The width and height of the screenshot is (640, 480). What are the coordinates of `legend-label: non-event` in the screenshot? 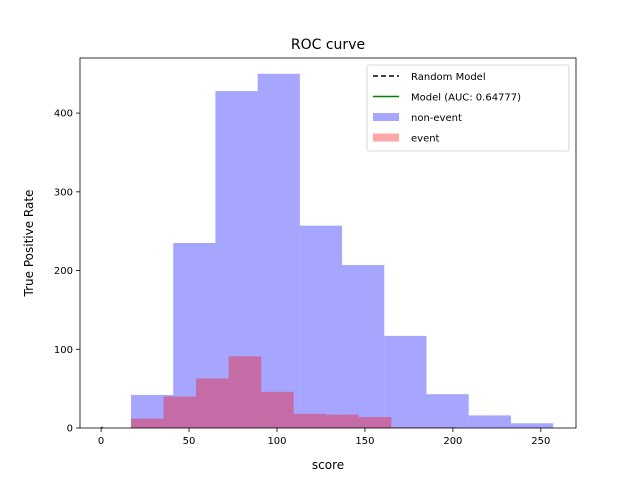 It's located at (436, 118).